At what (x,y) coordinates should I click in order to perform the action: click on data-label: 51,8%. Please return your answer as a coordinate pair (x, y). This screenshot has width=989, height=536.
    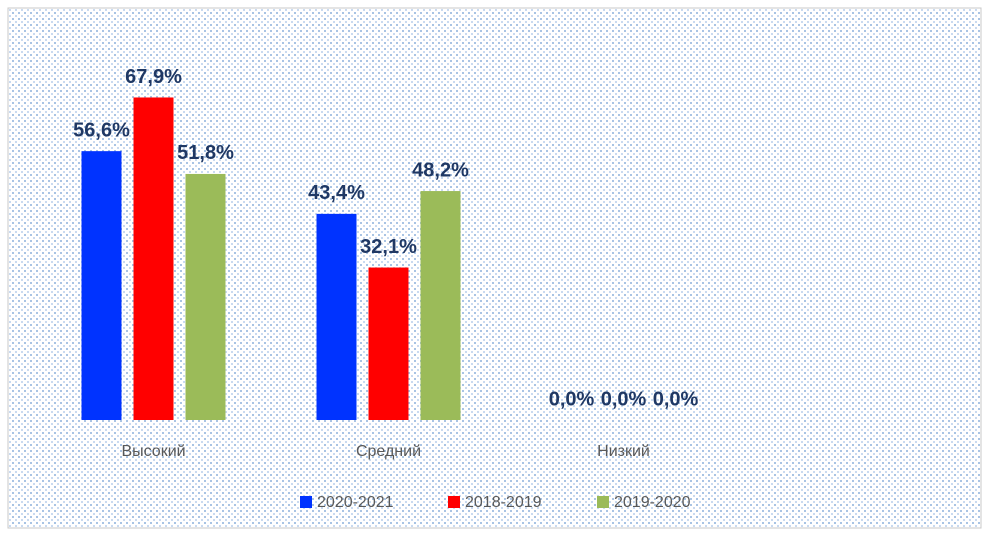
    Looking at the image, I should click on (205, 153).